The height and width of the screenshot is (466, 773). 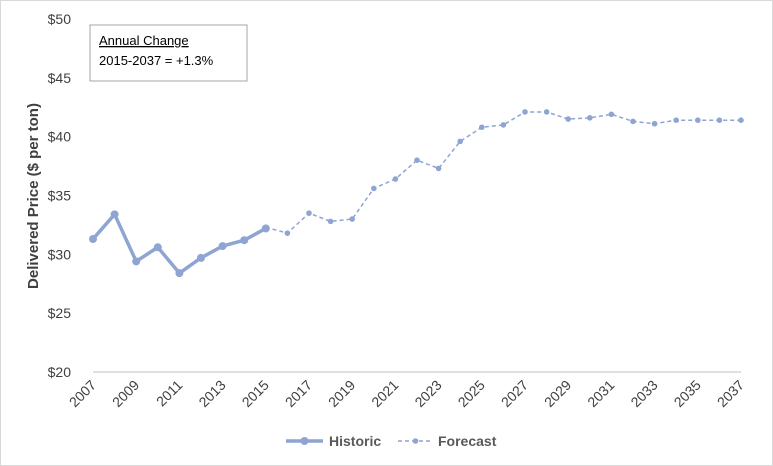 I want to click on x-tick-label: 2027, so click(x=514, y=393).